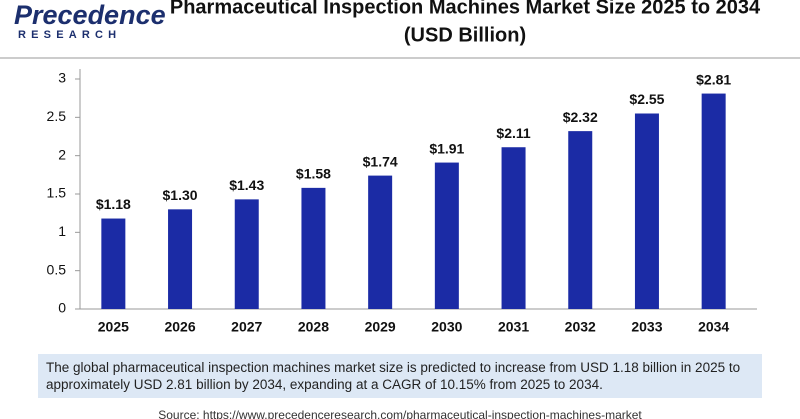  What do you see at coordinates (313, 327) in the screenshot?
I see `x-tick-label: 2028` at bounding box center [313, 327].